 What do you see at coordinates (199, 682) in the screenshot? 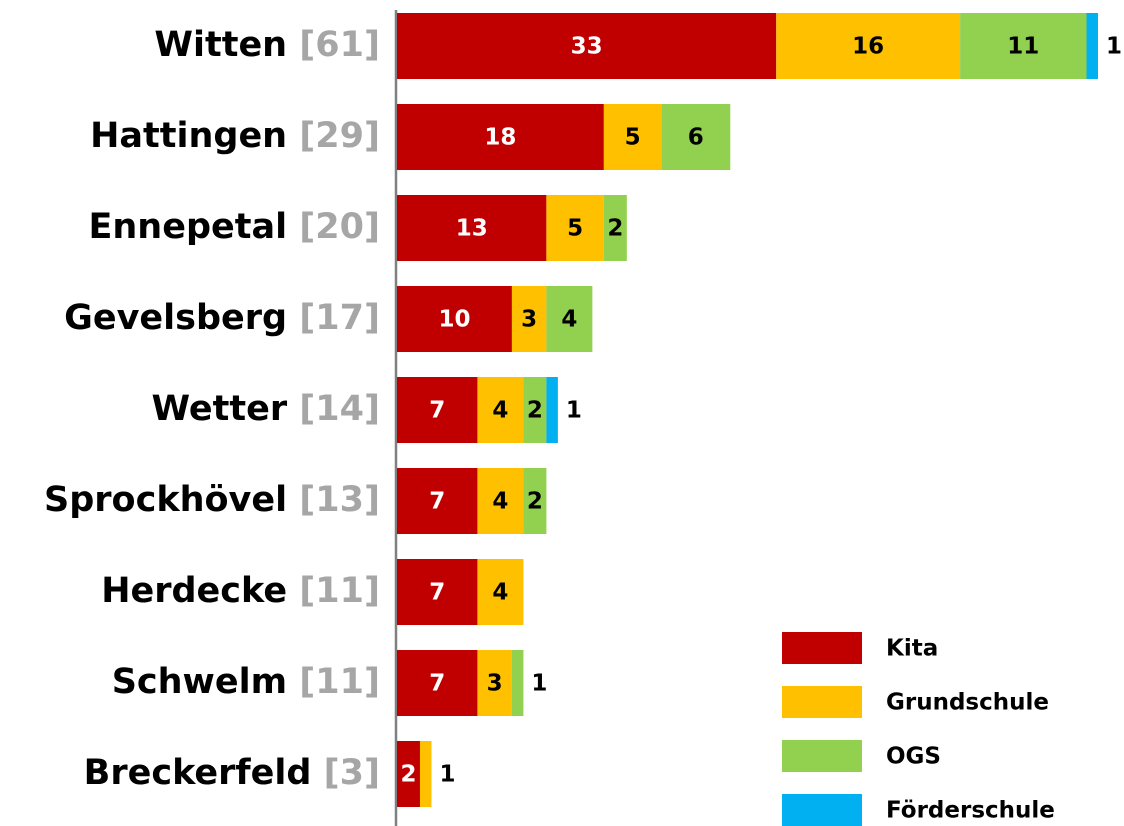
I see `category-name: Schwelm` at bounding box center [199, 682].